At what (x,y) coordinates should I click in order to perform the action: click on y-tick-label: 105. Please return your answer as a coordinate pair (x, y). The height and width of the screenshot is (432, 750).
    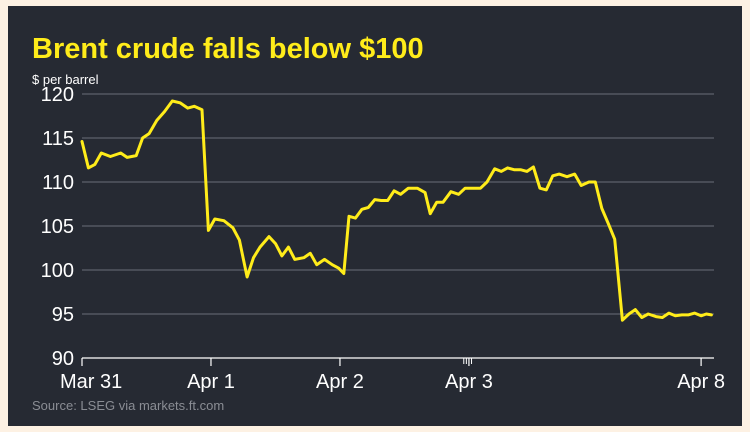
    Looking at the image, I should click on (57, 227).